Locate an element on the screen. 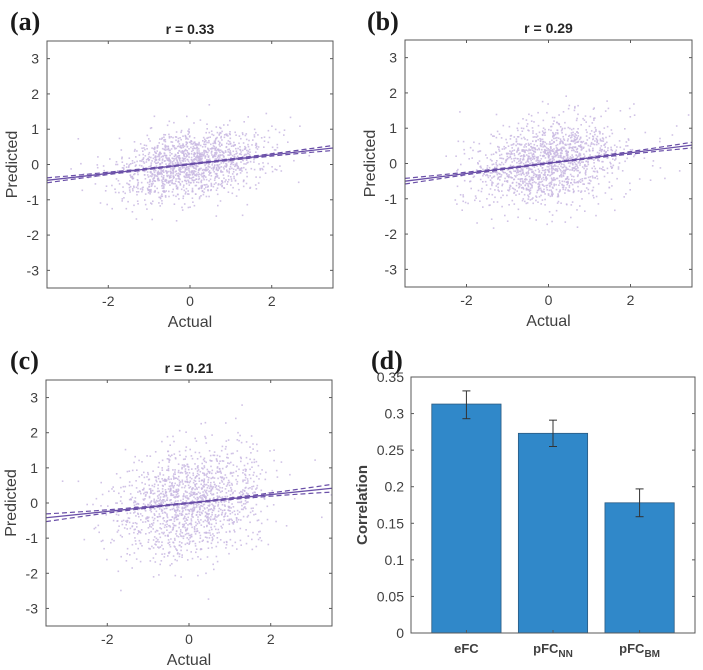 The height and width of the screenshot is (670, 703). fit-lines is located at coordinates (189, 503).